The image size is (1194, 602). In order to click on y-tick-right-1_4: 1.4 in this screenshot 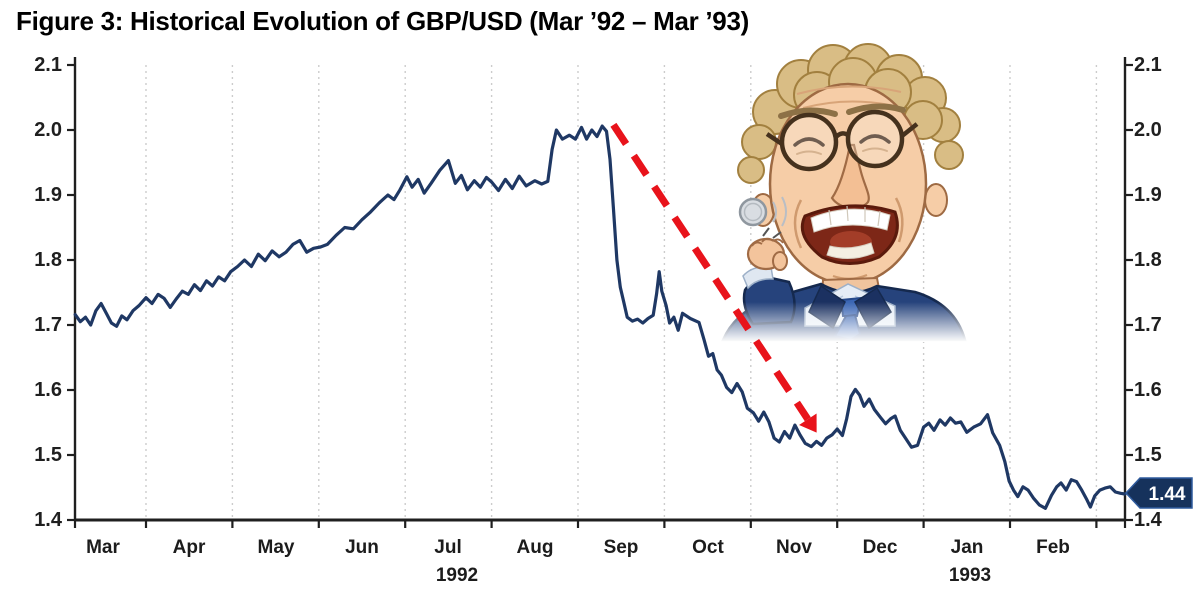, I will do `click(1148, 520)`.